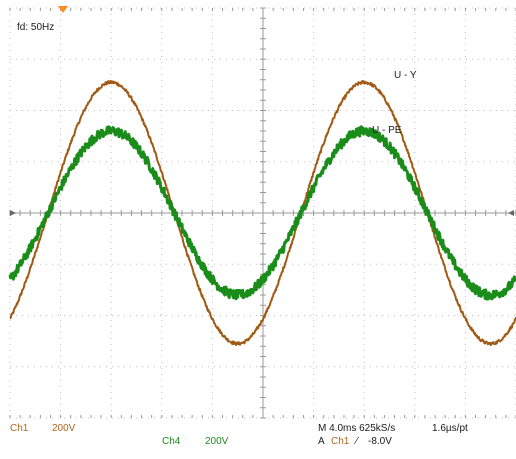  Describe the element at coordinates (450, 428) in the screenshot. I see `resolution-readout: 1.6µs/pt` at that location.